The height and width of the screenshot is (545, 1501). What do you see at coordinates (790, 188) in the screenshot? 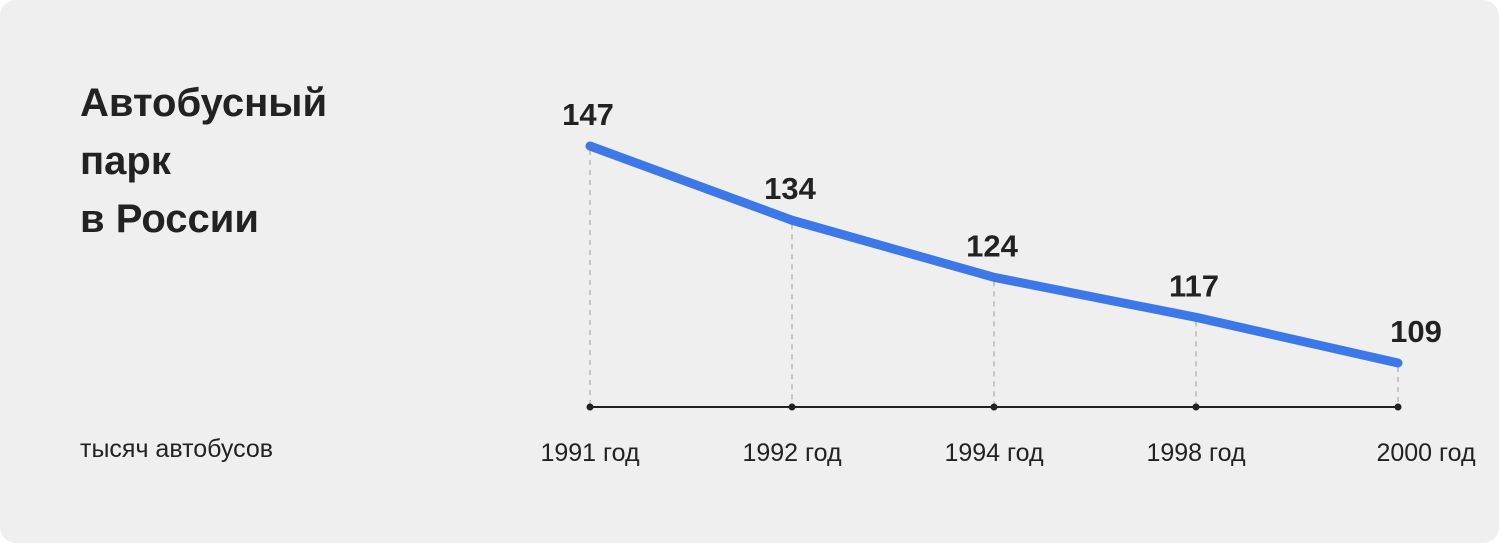
I see `data-label: 134` at bounding box center [790, 188].